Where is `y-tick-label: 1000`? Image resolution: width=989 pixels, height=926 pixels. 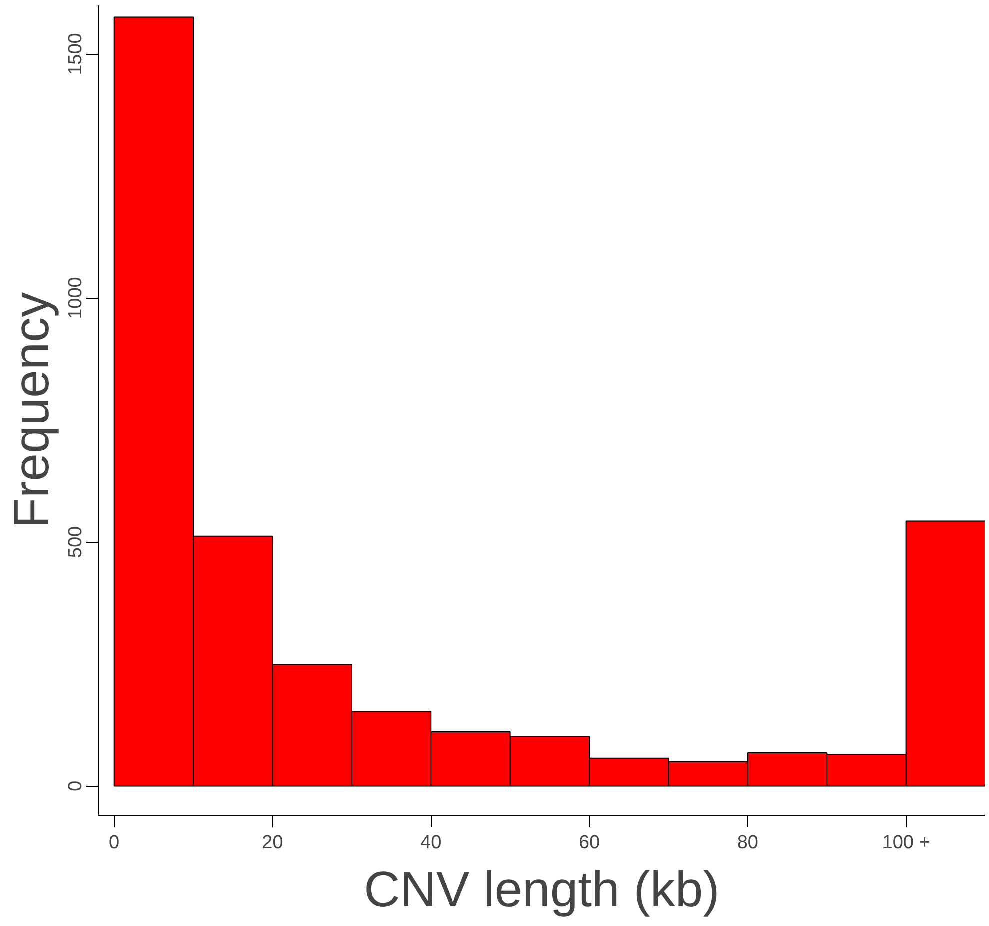 y-tick-label: 1000 is located at coordinates (76, 298).